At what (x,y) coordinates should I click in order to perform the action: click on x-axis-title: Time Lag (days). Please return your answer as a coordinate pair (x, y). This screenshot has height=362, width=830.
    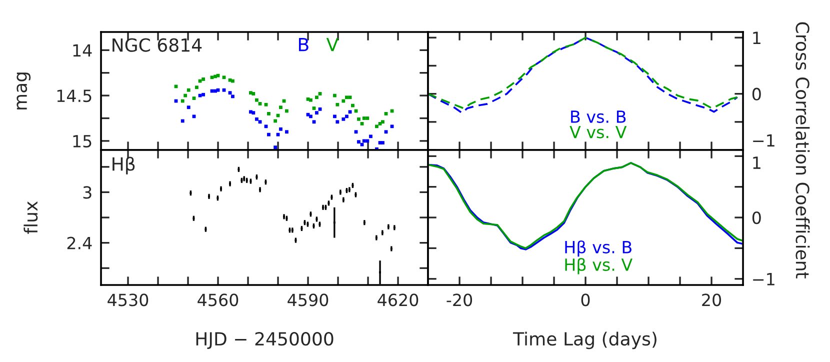
    Looking at the image, I should click on (584, 341).